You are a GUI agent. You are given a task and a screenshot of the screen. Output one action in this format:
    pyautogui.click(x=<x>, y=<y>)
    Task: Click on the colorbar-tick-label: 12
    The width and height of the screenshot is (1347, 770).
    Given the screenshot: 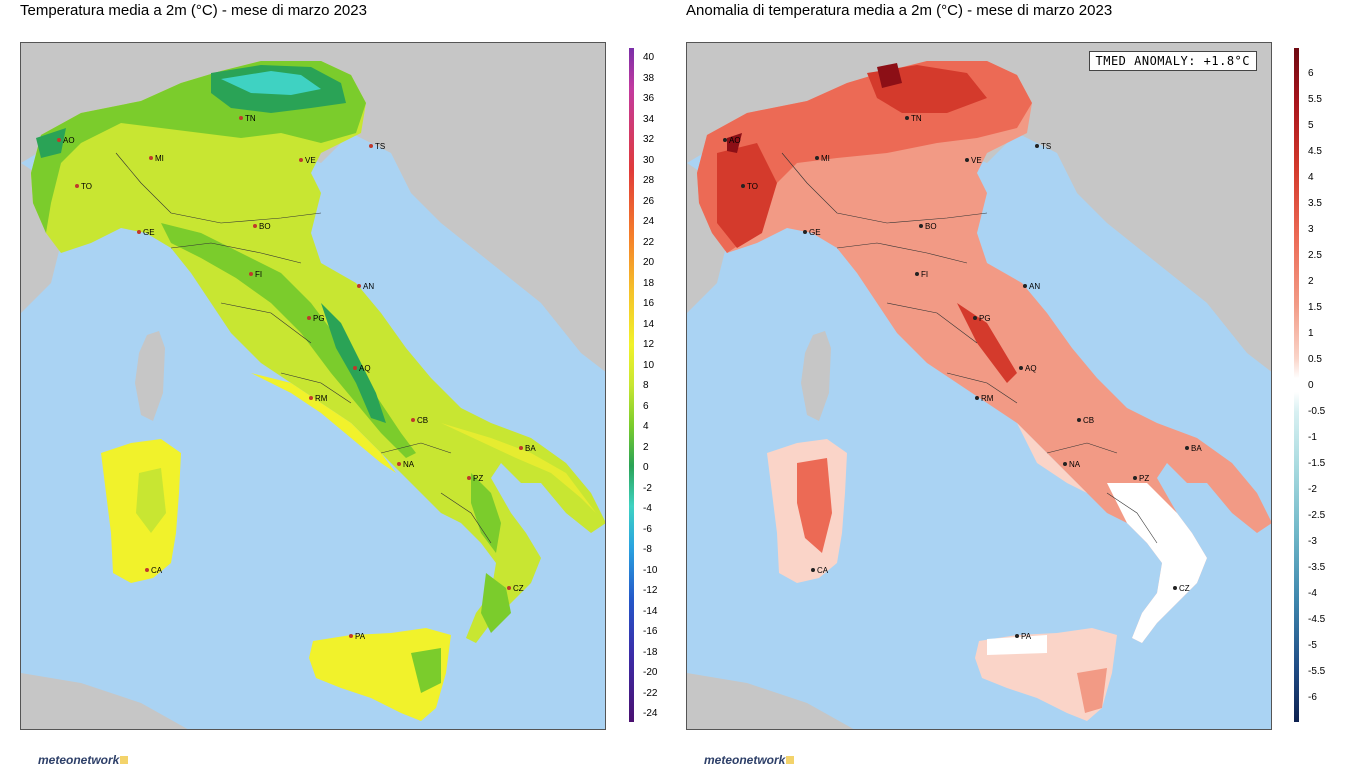 What is the action you would take?
    pyautogui.click(x=649, y=344)
    